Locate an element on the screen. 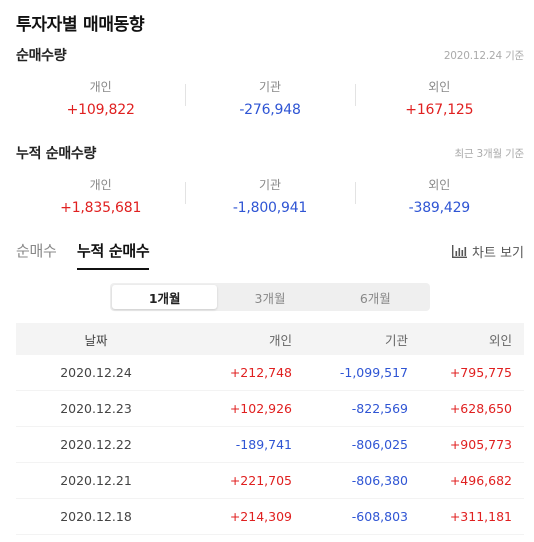 The width and height of the screenshot is (534, 542). stat-foreign: 외인 -389,429 is located at coordinates (439, 196).